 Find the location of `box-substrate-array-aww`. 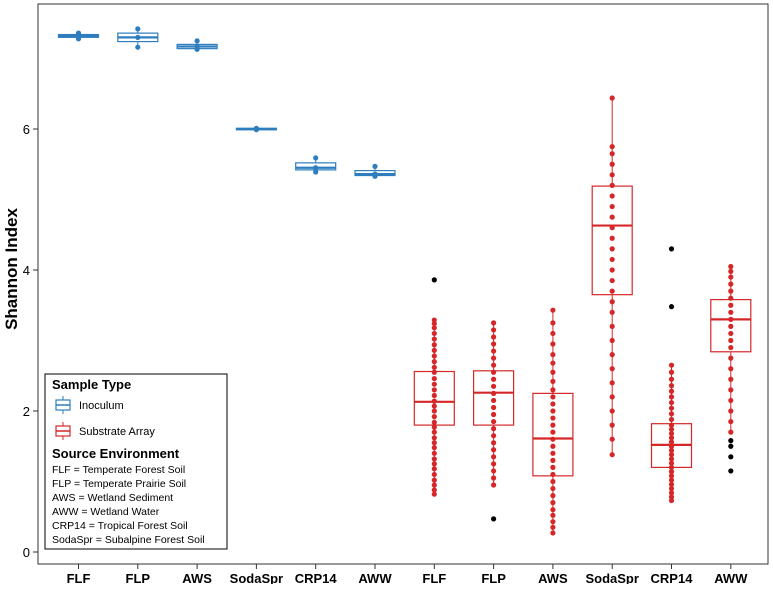

box-substrate-array-aww is located at coordinates (731, 368).